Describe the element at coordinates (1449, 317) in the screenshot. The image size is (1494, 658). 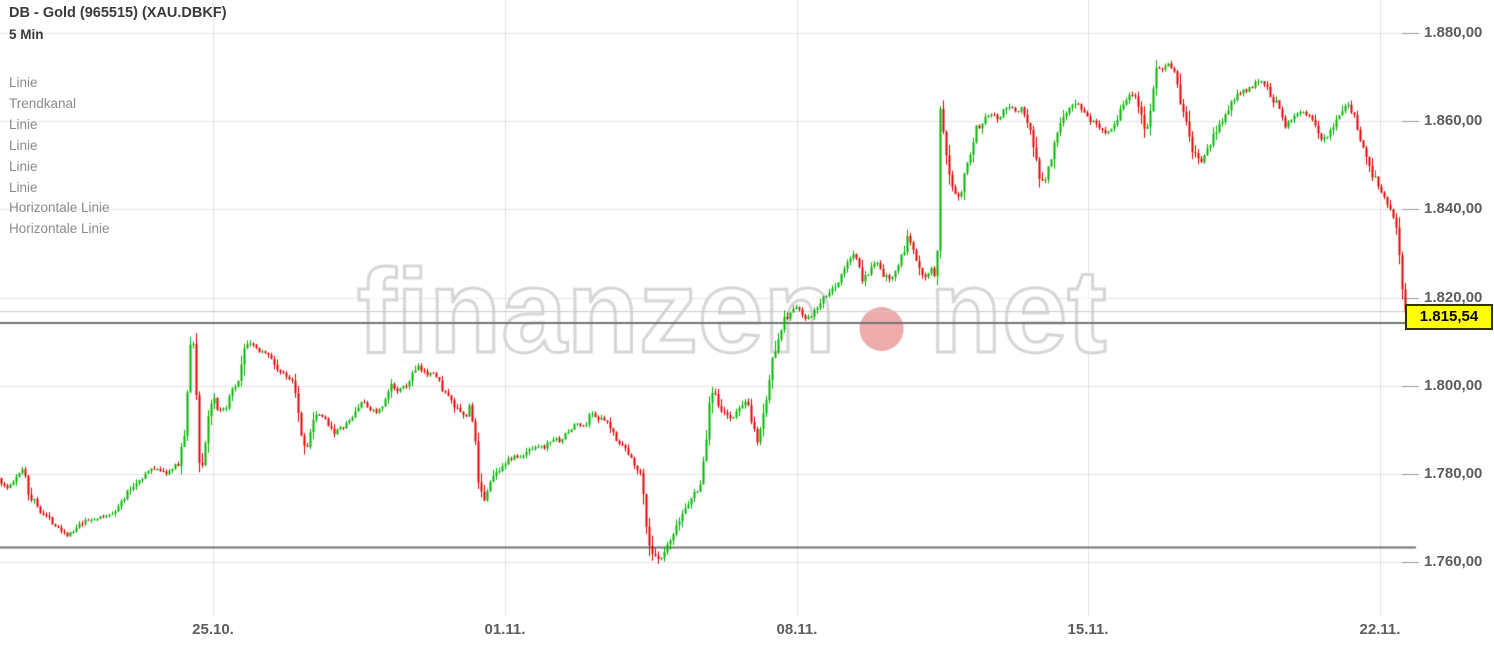
I see `last-price-badge: 1.815,54` at that location.